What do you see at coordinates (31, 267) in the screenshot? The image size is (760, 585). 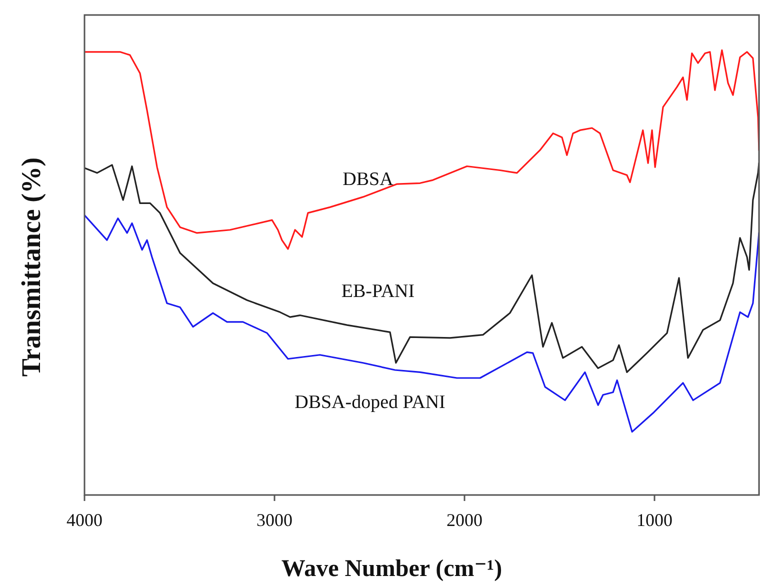 I see `y-axis-title: Transmittance (%)` at bounding box center [31, 267].